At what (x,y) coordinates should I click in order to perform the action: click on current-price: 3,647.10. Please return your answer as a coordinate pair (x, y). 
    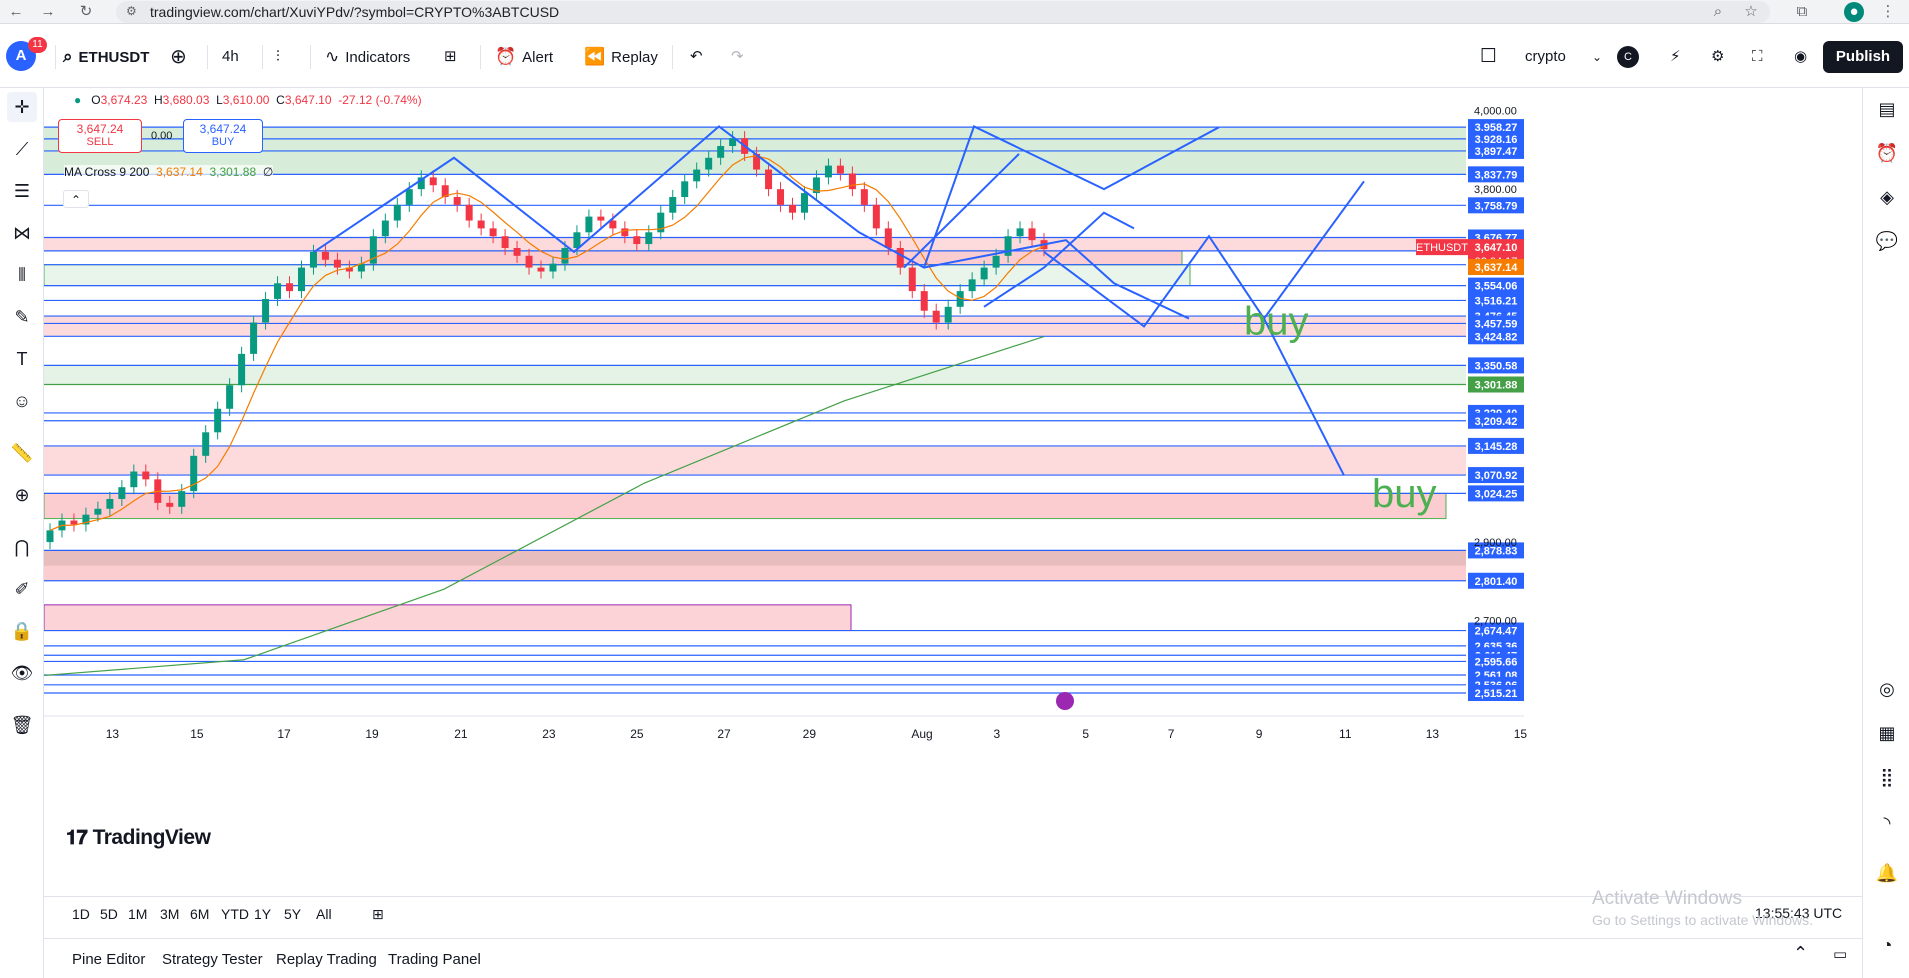
    Looking at the image, I should click on (1496, 248).